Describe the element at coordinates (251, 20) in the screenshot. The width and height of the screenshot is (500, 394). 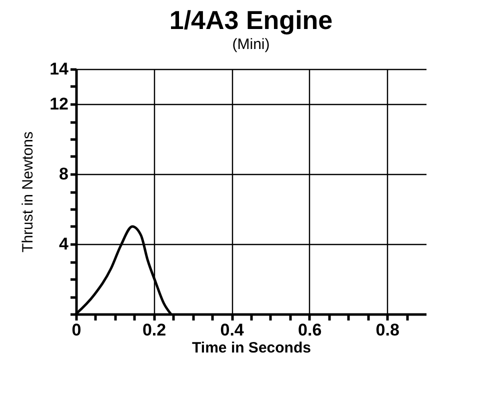
I see `chart-title: 1/4A3 Engine` at that location.